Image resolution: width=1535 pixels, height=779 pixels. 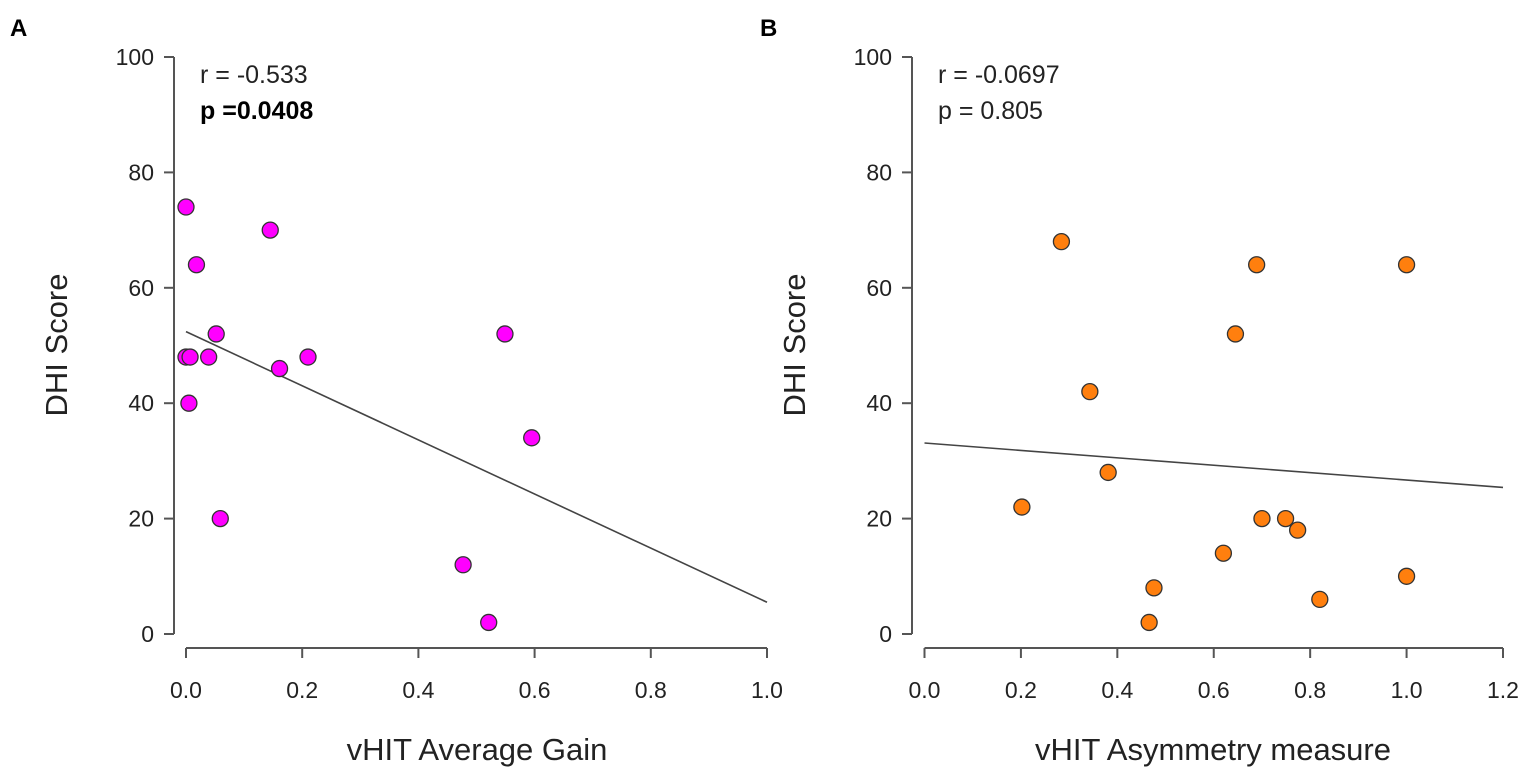 What do you see at coordinates (879, 288) in the screenshot?
I see `panel-b-y-tick-label: 60` at bounding box center [879, 288].